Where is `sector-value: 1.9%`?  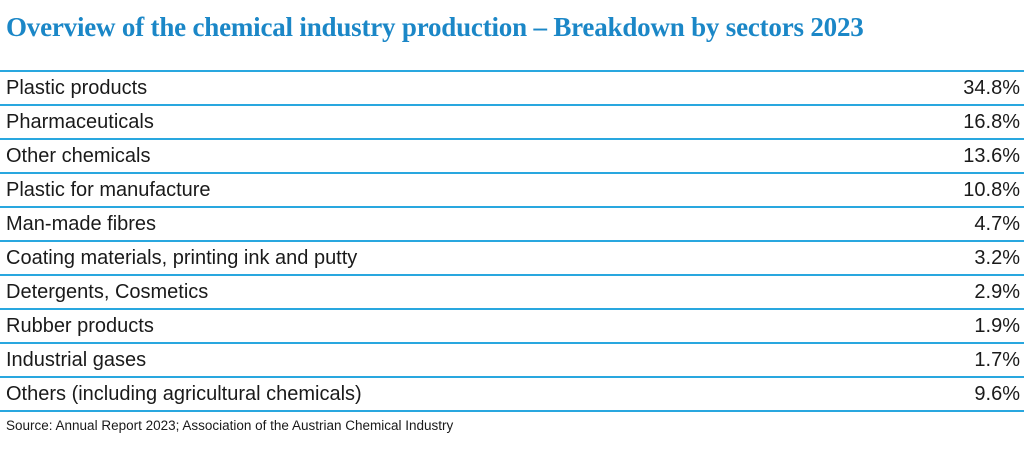 sector-value: 1.9% is located at coordinates (997, 325).